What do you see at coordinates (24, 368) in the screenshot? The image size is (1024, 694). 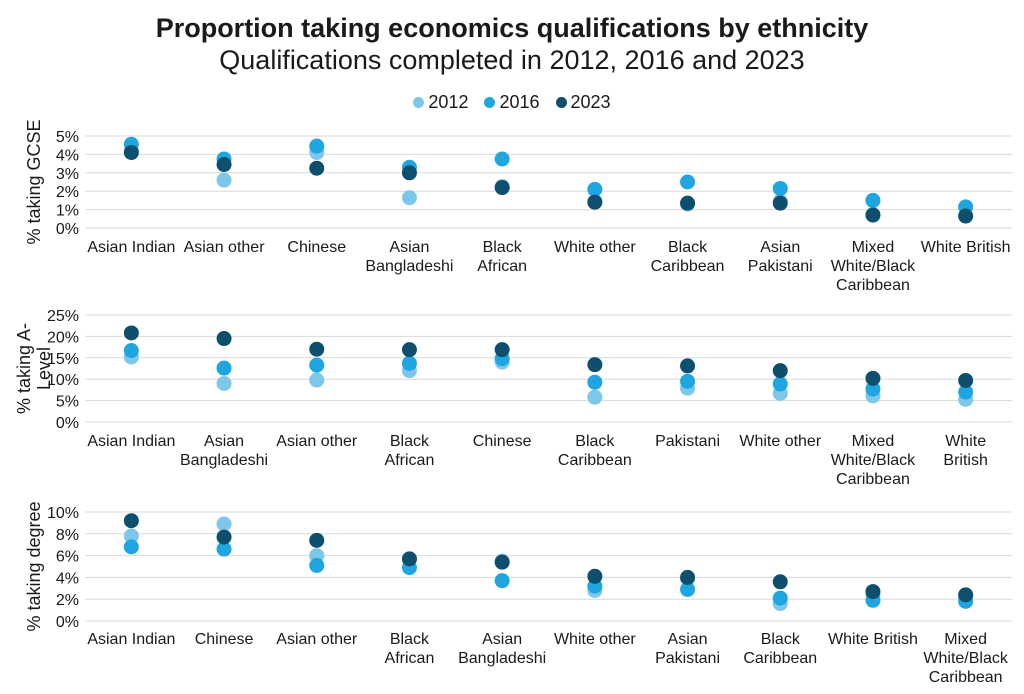 I see `y-axis-label-line: % taking A-` at bounding box center [24, 368].